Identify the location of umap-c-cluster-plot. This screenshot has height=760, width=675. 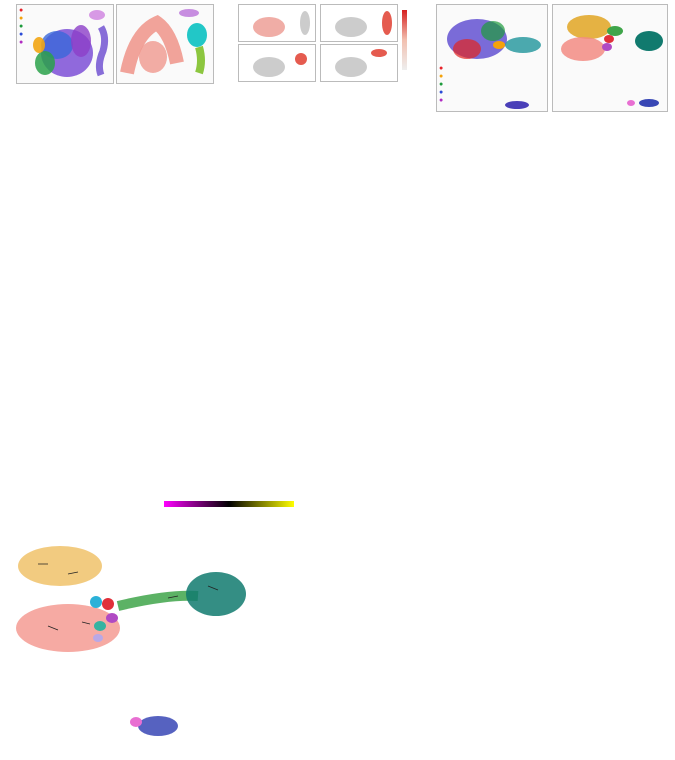
(612, 61).